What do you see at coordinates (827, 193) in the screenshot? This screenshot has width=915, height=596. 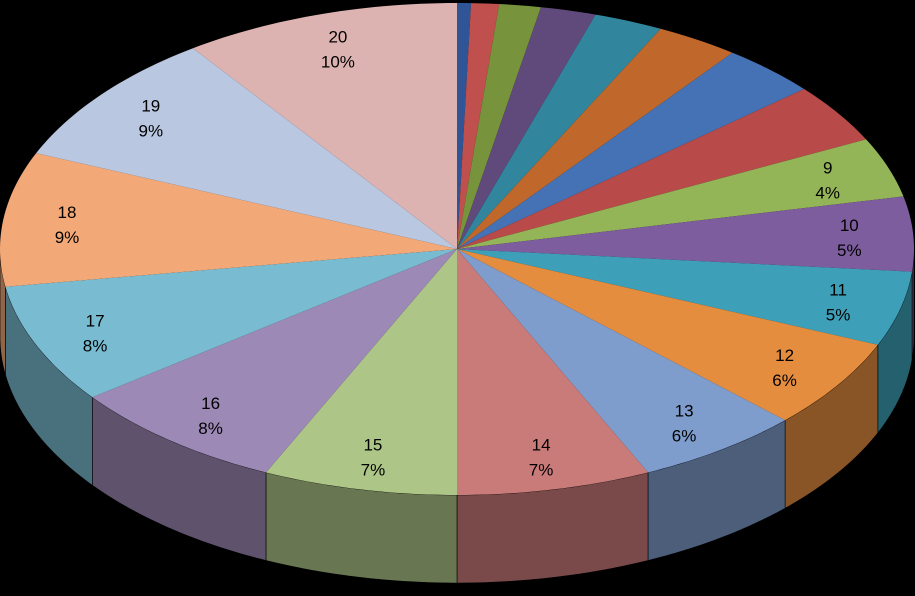 I see `data-label-percent: 4%` at bounding box center [827, 193].